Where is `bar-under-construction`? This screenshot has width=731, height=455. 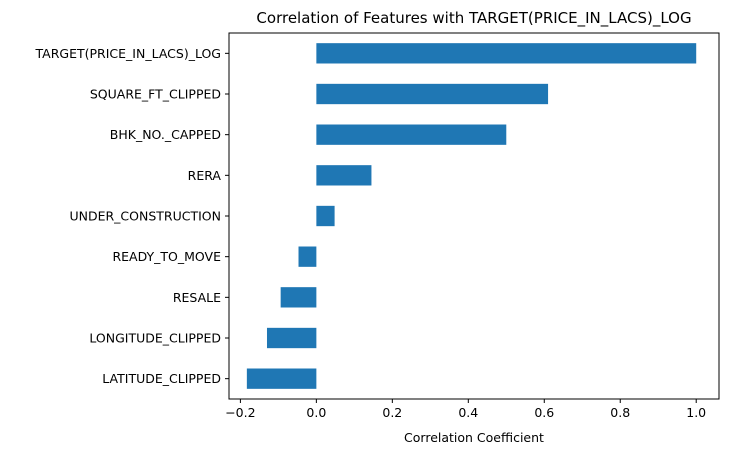 bar-under-construction is located at coordinates (325, 216).